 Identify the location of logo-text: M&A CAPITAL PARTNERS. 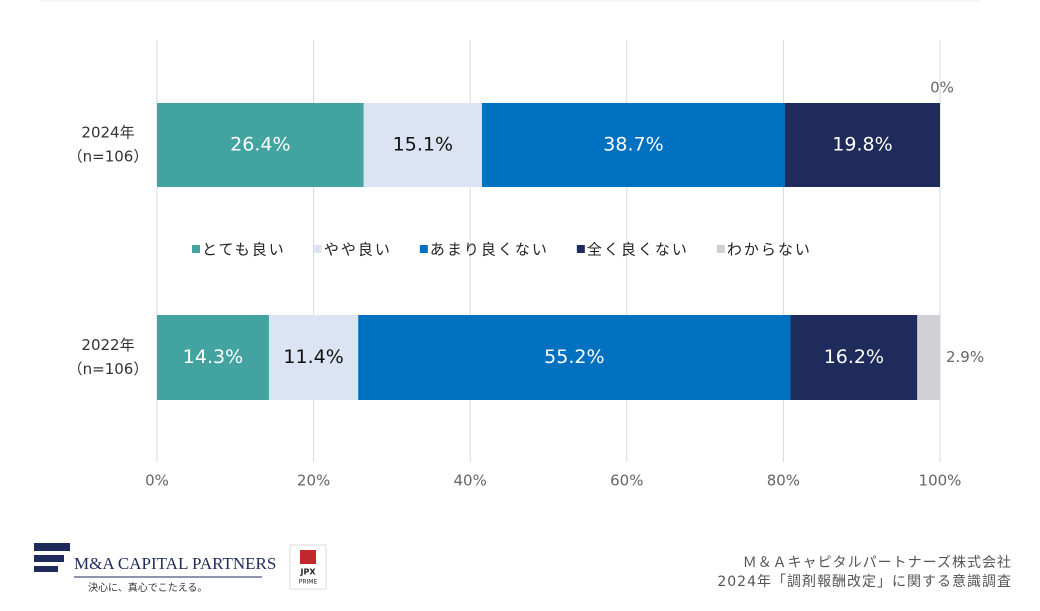
(175, 563).